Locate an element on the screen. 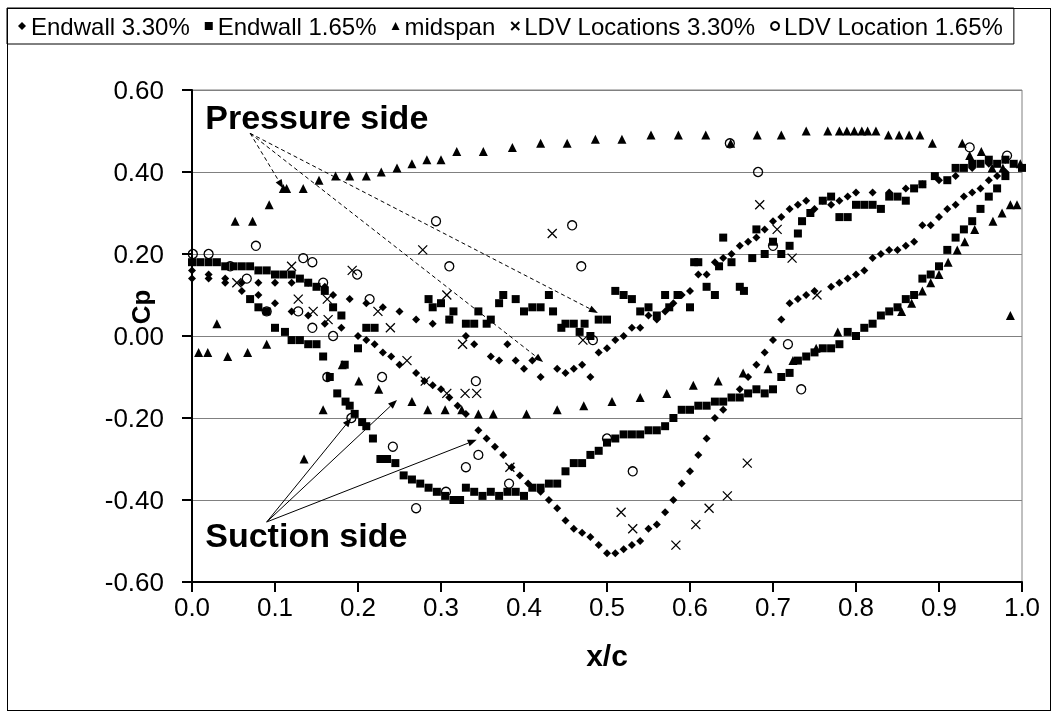 The image size is (1058, 719). y-tick-label: 0.60 is located at coordinates (138, 90).